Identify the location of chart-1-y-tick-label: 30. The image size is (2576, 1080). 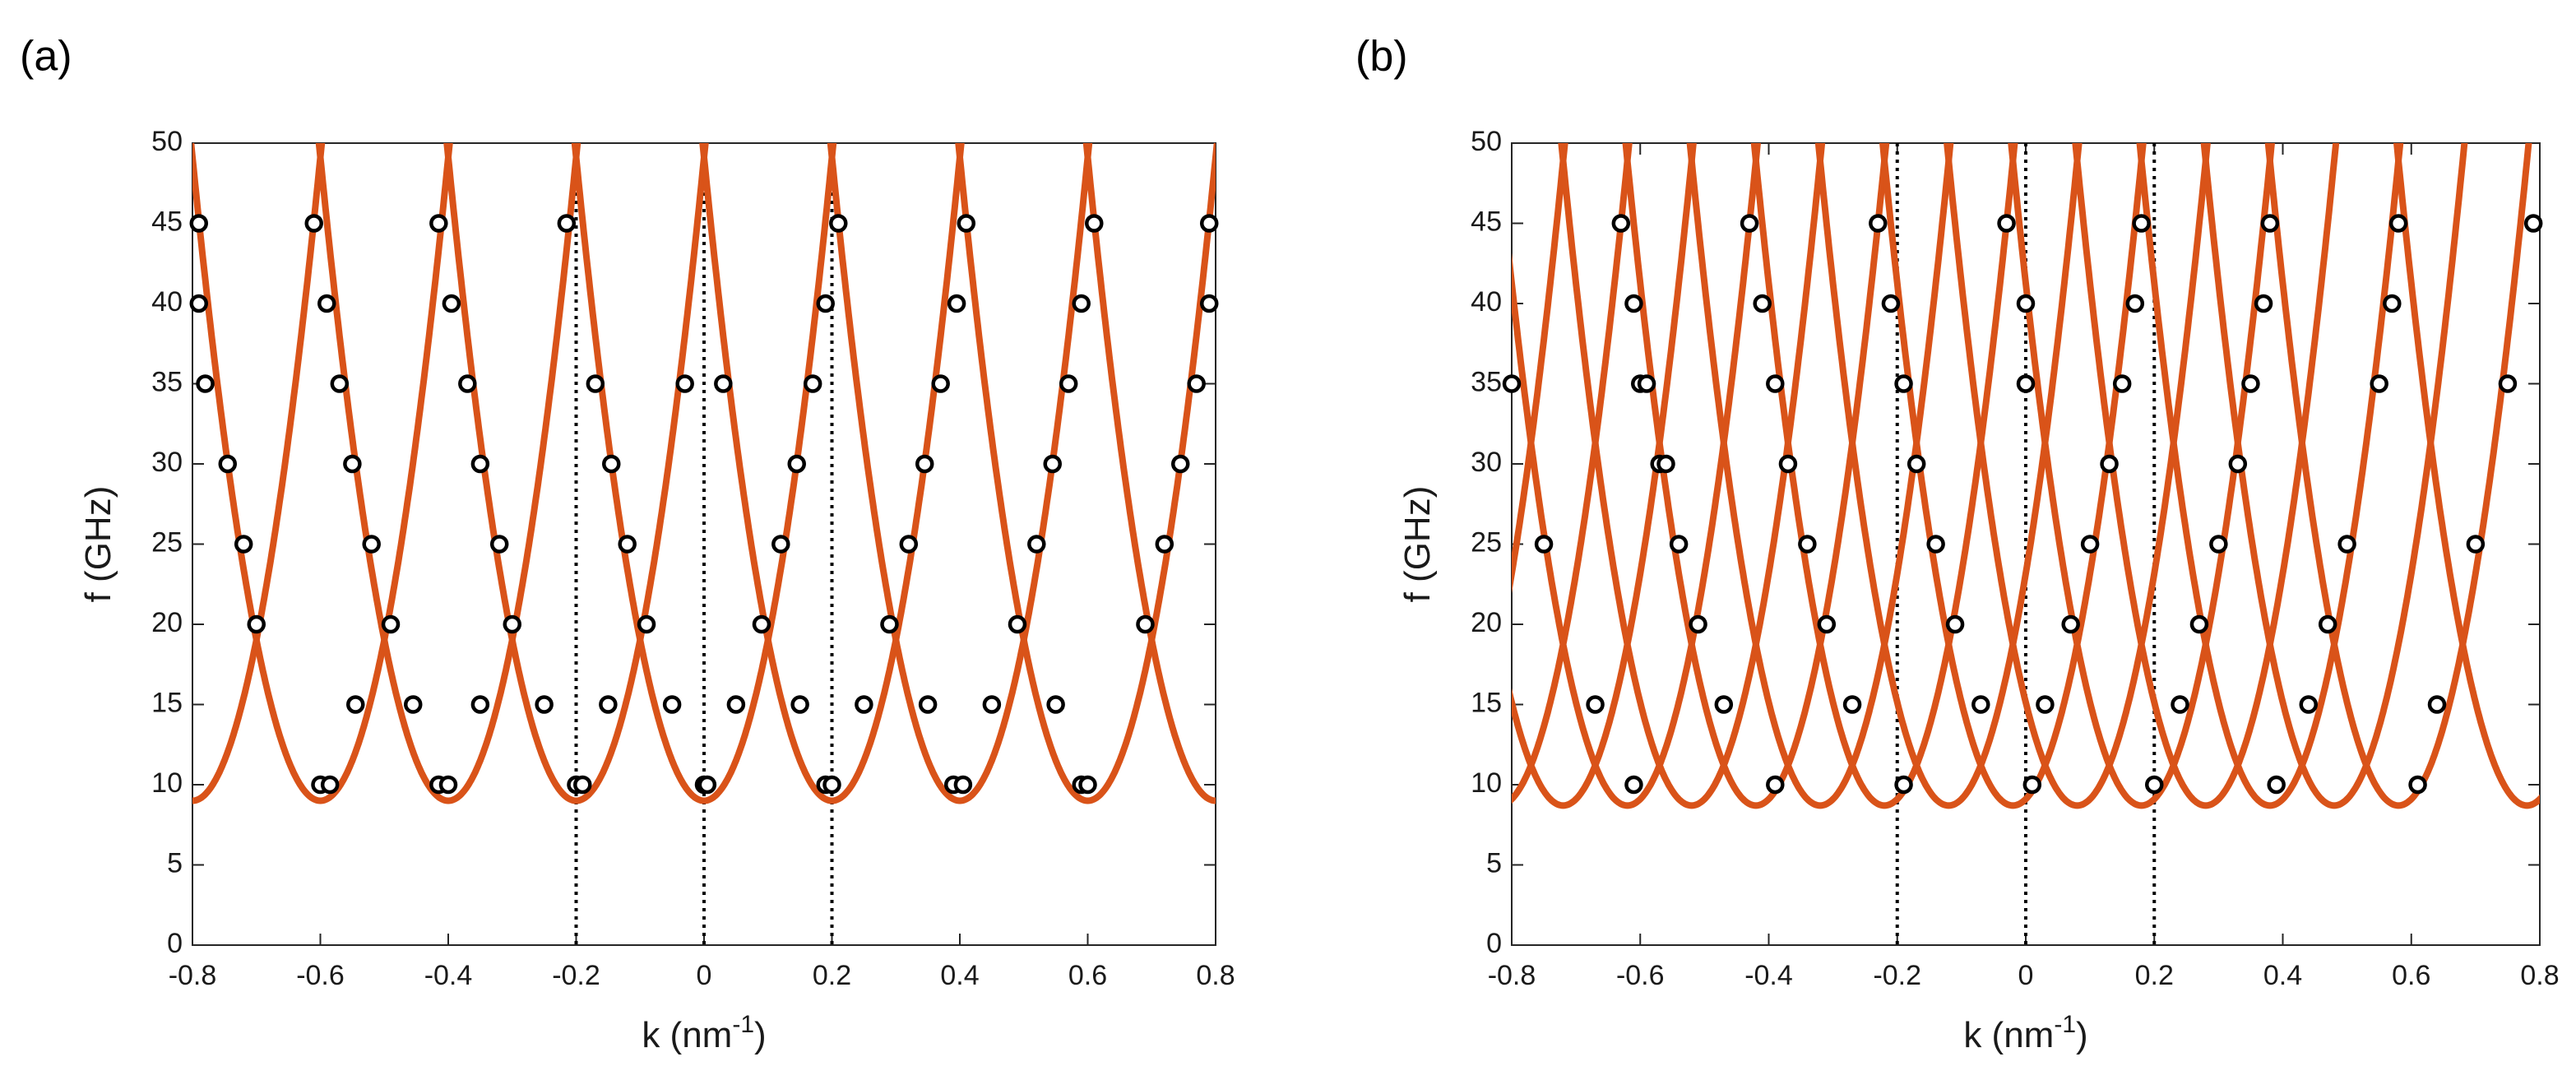
(1487, 463).